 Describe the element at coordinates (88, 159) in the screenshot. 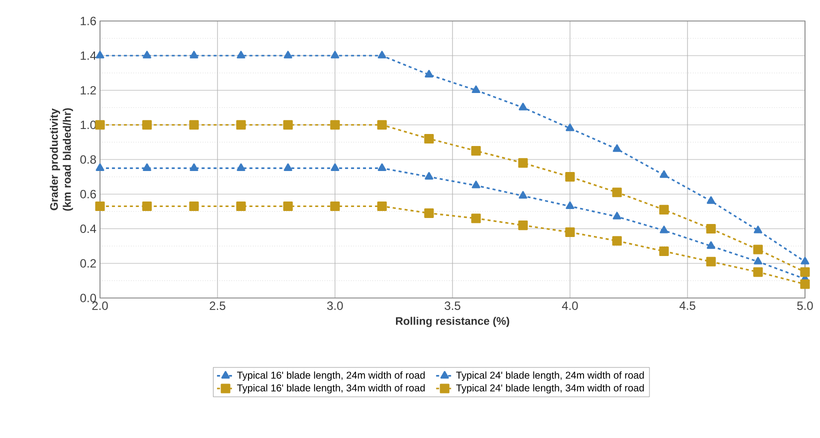

I see `y-tick-label: 0.8` at that location.